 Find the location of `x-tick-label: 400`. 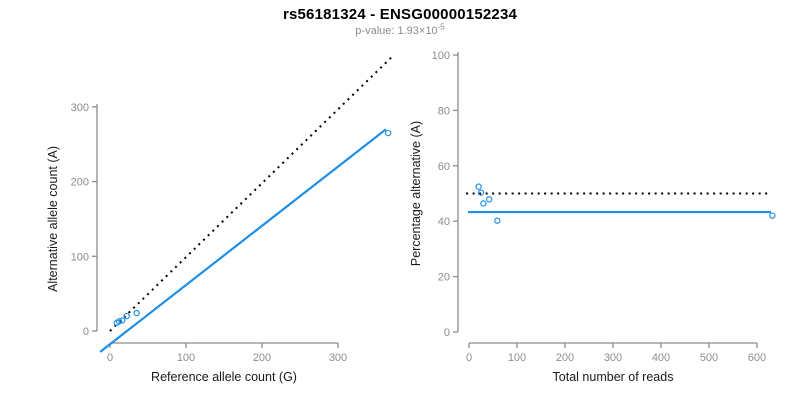

x-tick-label: 400 is located at coordinates (661, 358).